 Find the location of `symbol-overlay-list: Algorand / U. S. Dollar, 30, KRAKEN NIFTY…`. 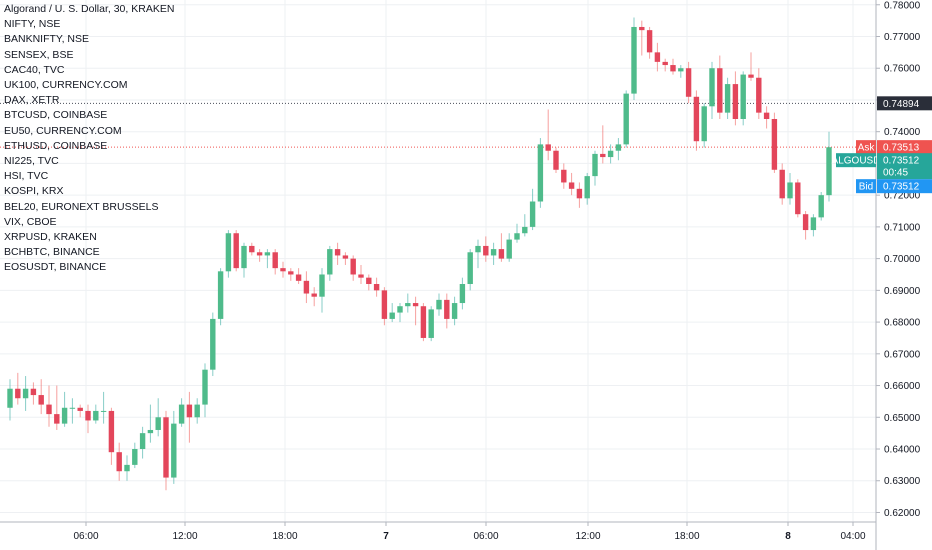

symbol-overlay-list: Algorand / U. S. Dollar, 30, KRAKEN NIFTY… is located at coordinates (89, 139).